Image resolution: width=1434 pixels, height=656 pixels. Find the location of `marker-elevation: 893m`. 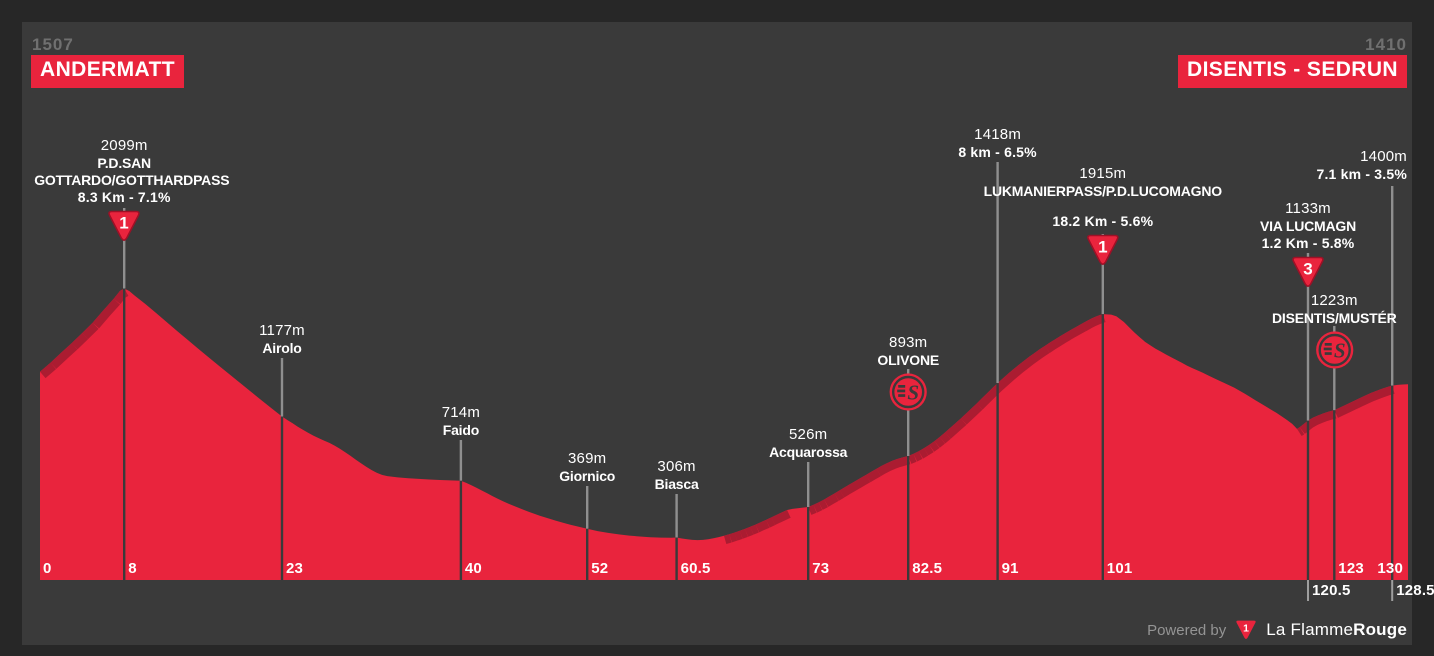

marker-elevation: 893m is located at coordinates (908, 342).